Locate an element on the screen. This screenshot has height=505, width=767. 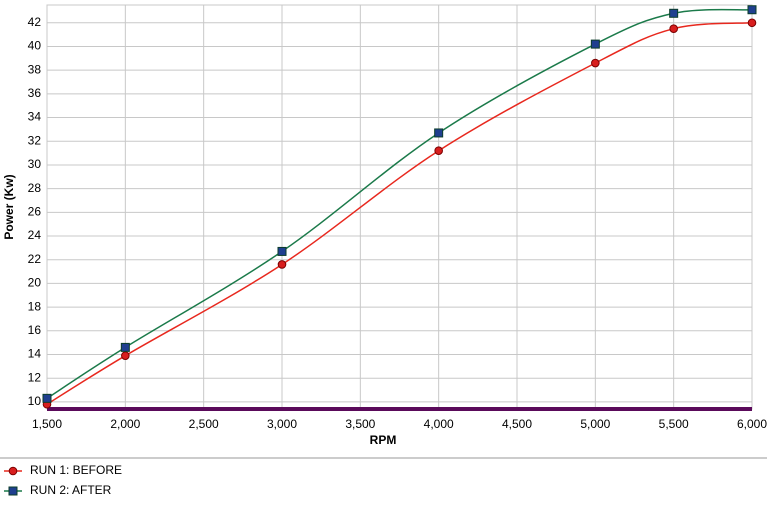
y-tick-label: 10 is located at coordinates (35, 401).